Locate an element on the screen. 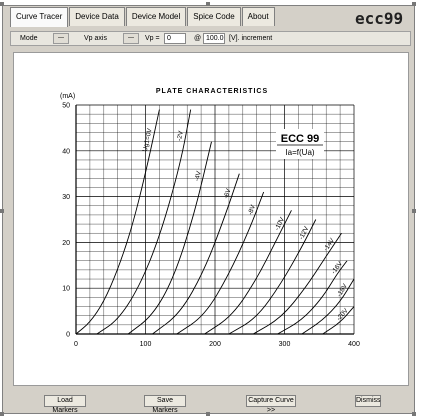  mode-toggle: — is located at coordinates (61, 38).